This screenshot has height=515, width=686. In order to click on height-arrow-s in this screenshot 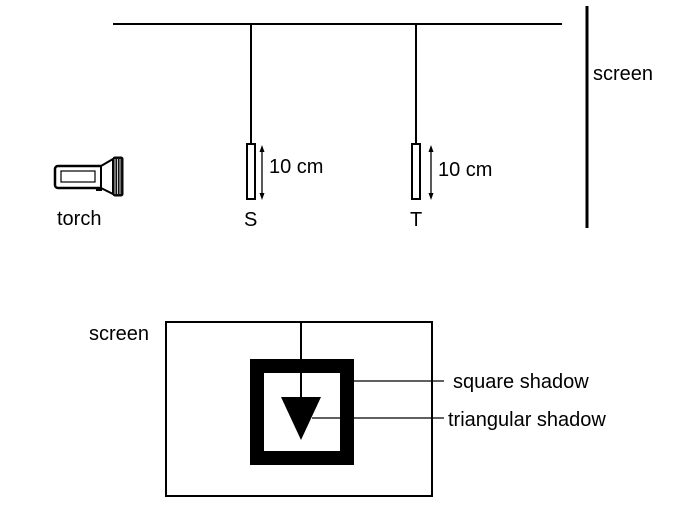, I will do `click(262, 172)`.